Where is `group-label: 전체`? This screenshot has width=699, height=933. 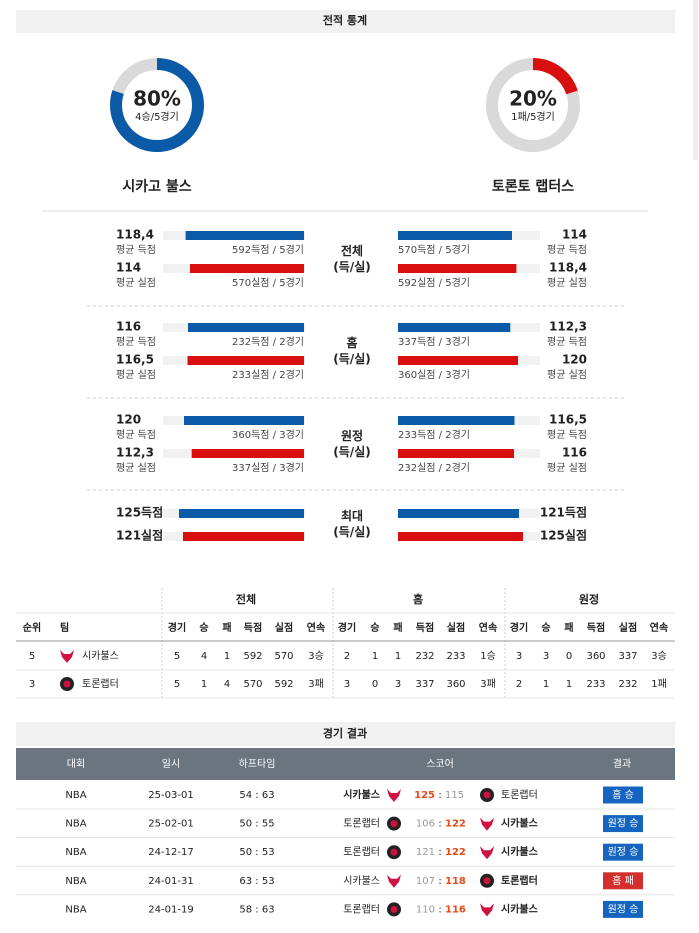
group-label: 전체 is located at coordinates (352, 250).